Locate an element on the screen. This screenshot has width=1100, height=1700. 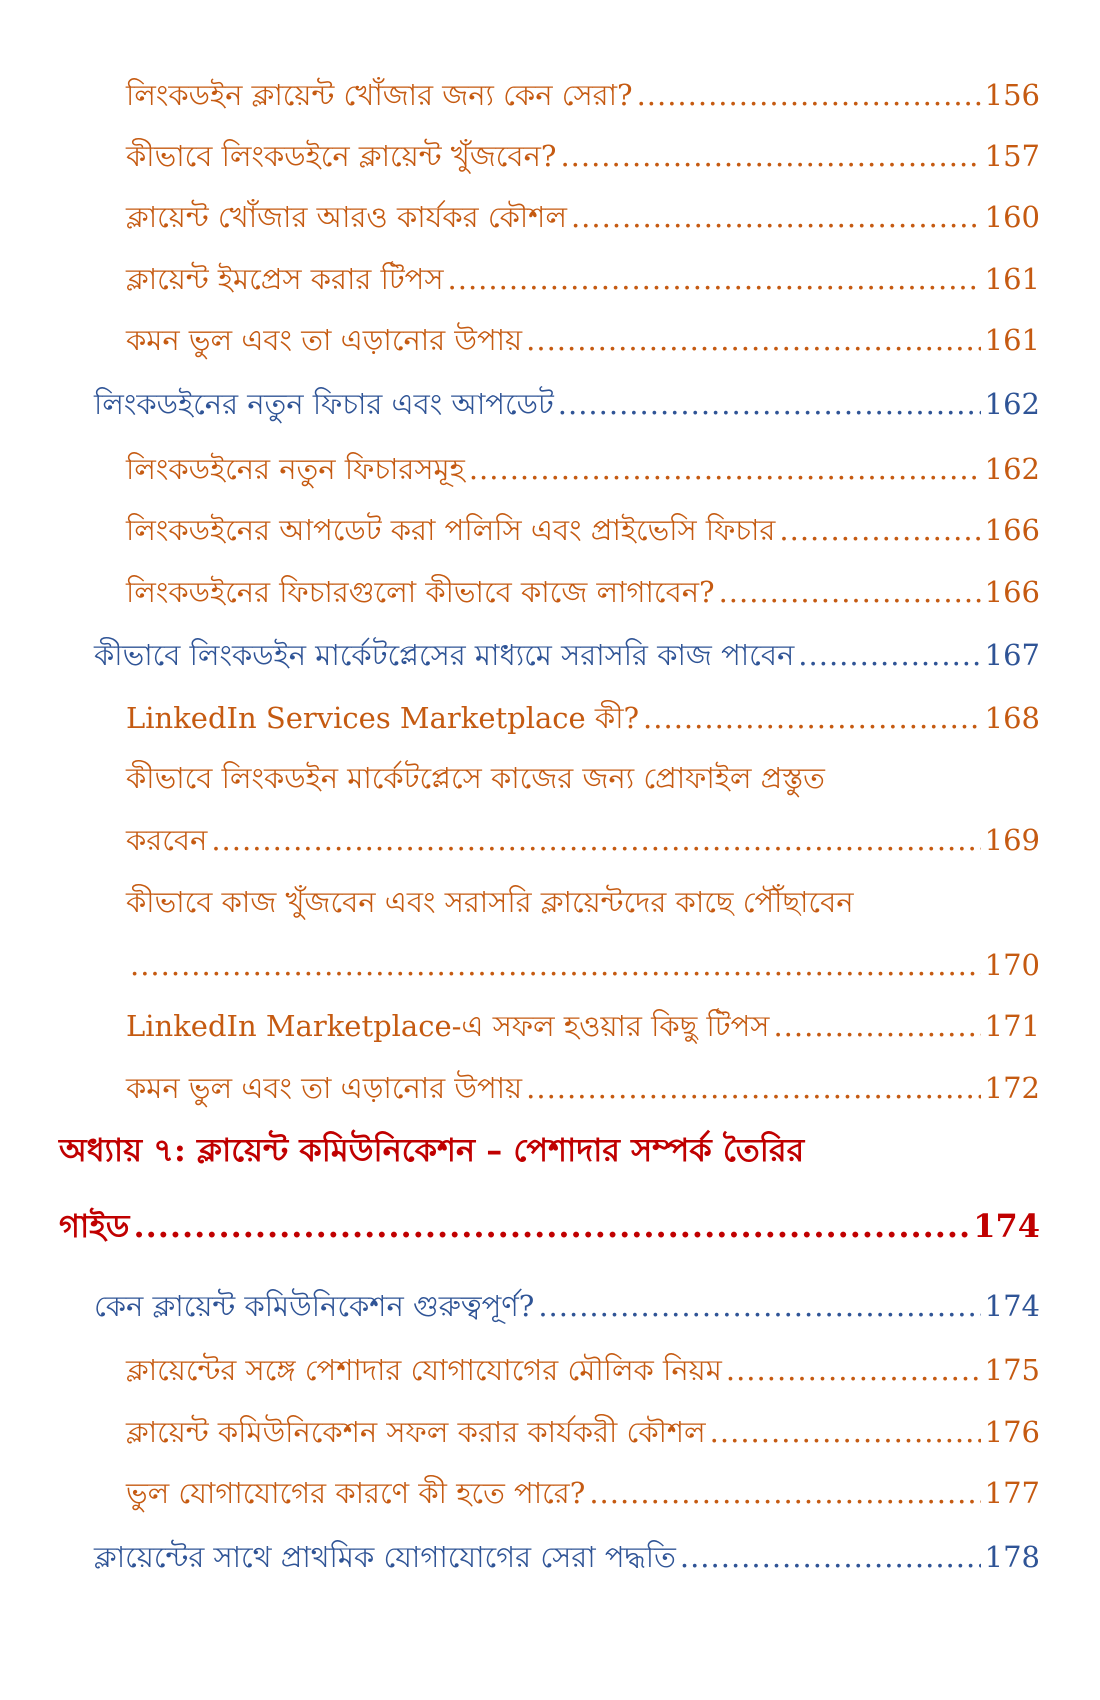
entry-title: কীভাবে লিংকডইনে ক্লায়েন্ট খুঁজবেন? is located at coordinates (341, 156).